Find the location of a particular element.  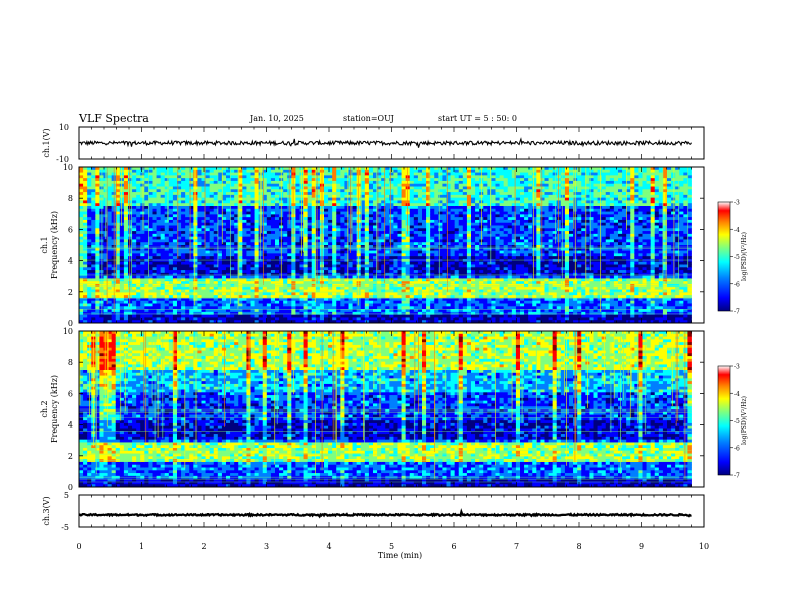

ch1-waveform is located at coordinates (385, 142).